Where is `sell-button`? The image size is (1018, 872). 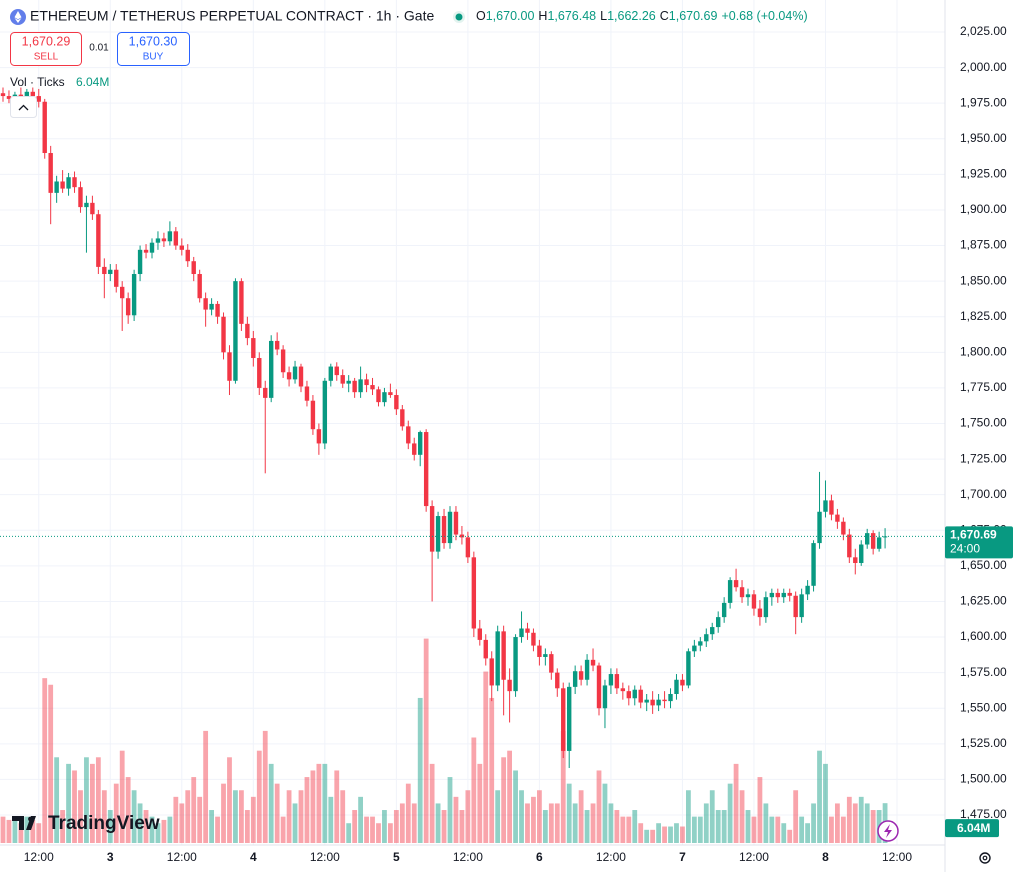
sell-button is located at coordinates (46, 49).